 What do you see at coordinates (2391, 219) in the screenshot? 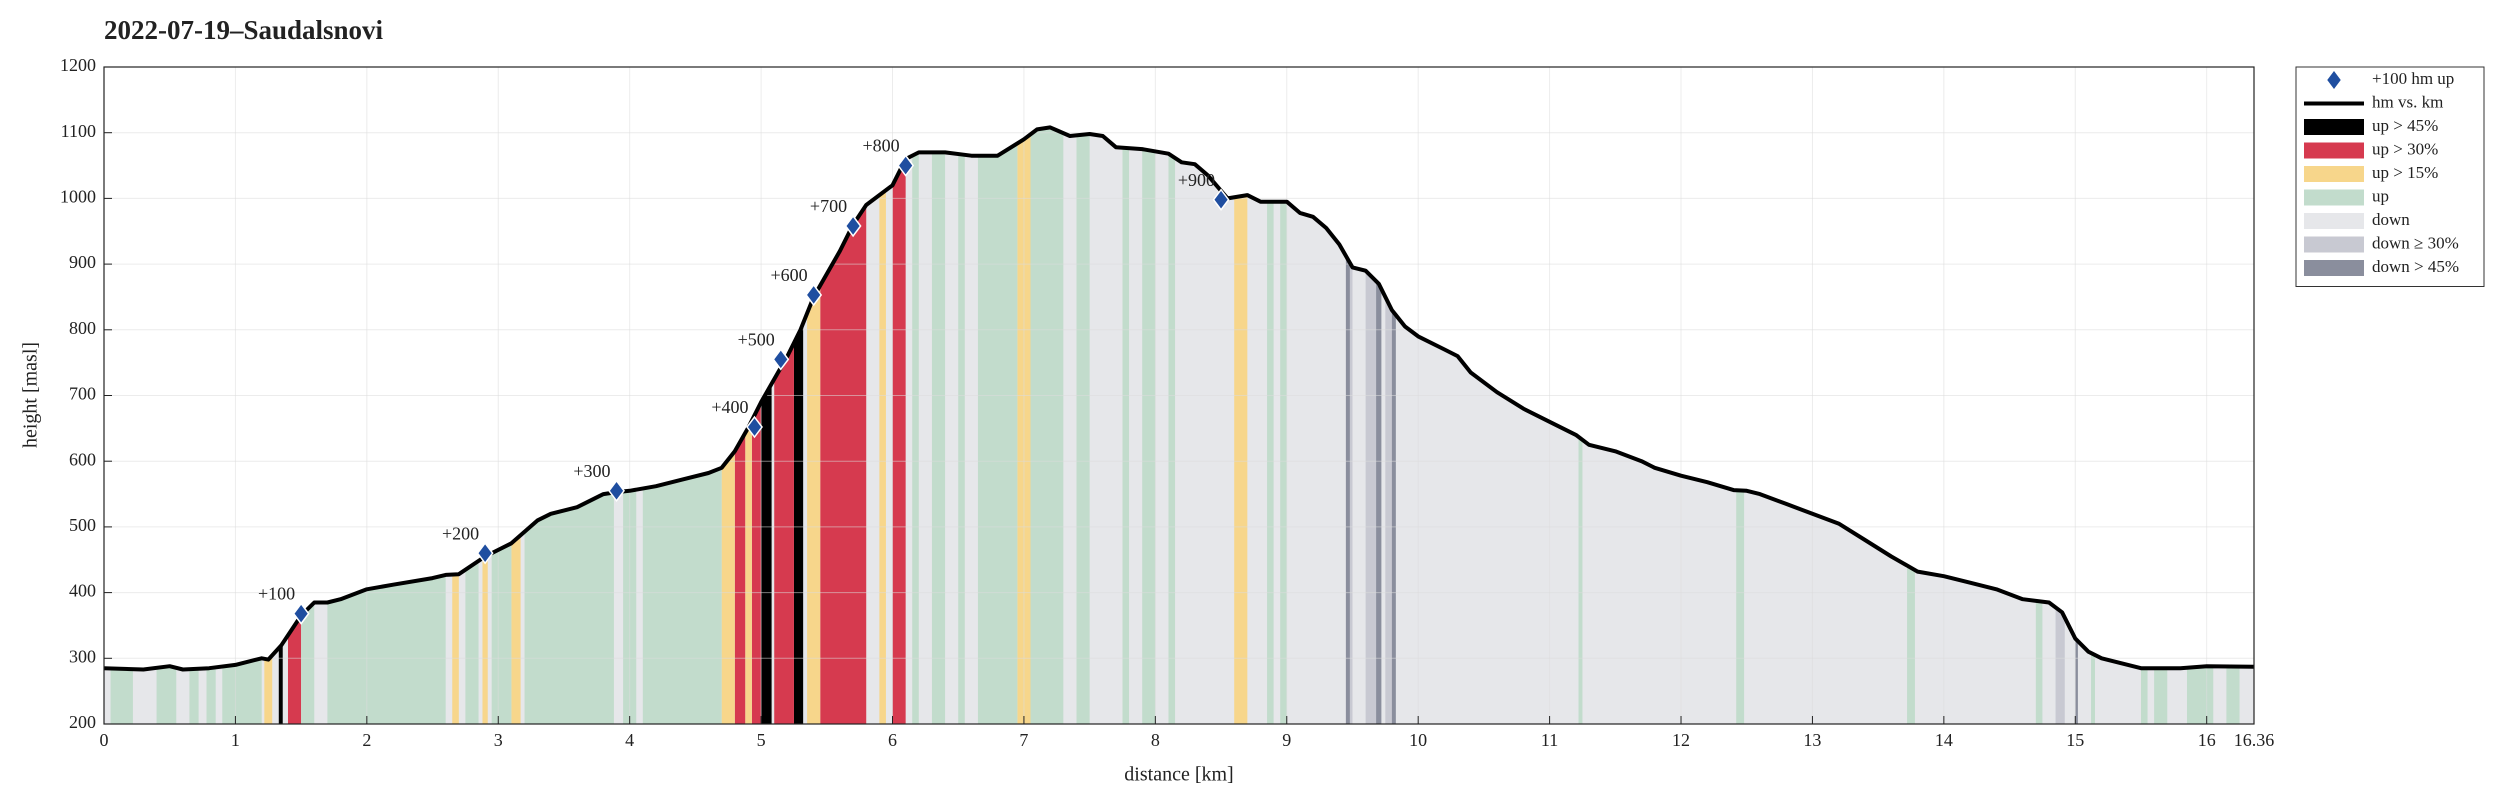
I see `legend-label: down` at bounding box center [2391, 219].